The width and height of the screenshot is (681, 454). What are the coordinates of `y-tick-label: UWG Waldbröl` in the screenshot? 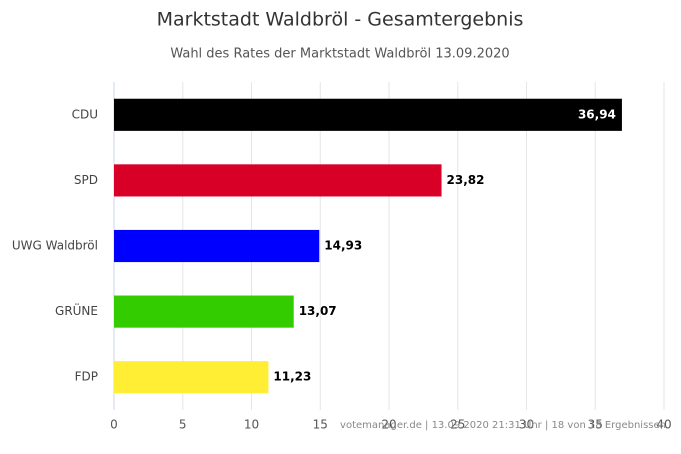 It's located at (55, 246).